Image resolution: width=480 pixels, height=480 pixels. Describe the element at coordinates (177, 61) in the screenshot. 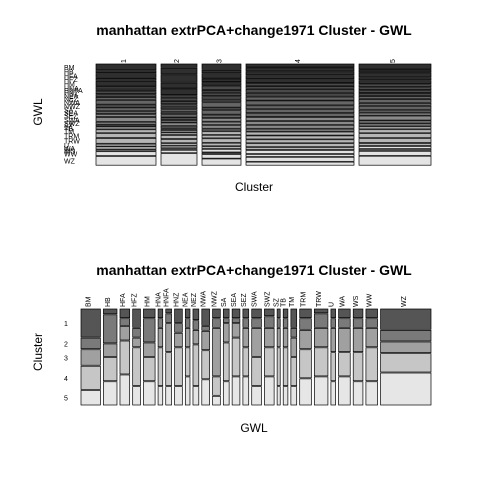

I see `cluster-tick-label: 2` at that location.